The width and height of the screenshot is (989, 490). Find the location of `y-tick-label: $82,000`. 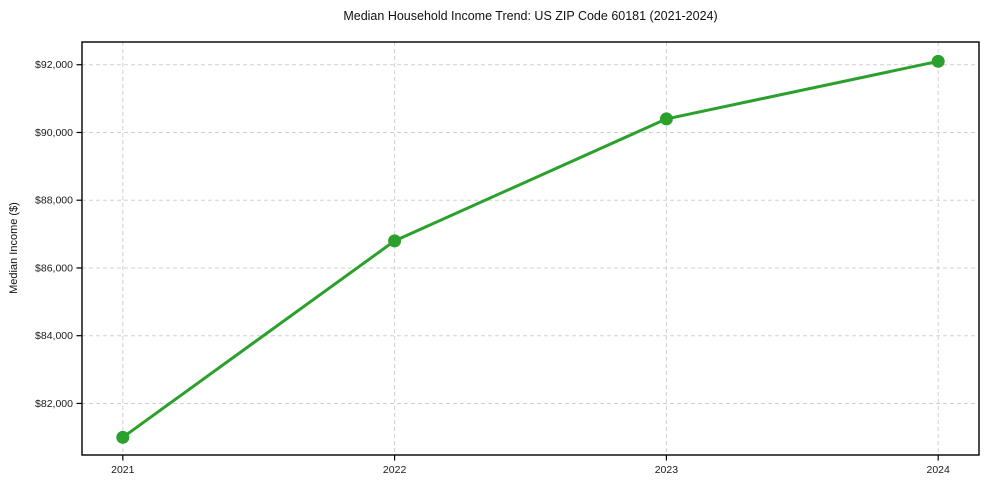

y-tick-label: $82,000 is located at coordinates (54, 404).